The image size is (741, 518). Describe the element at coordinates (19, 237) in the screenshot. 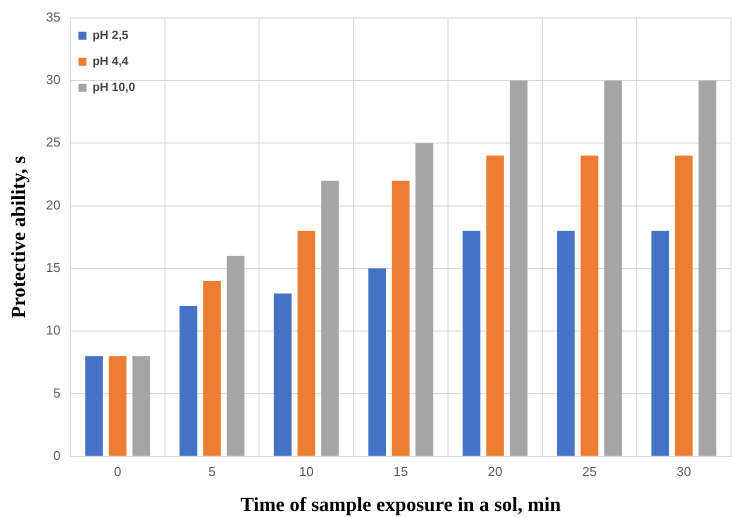

I see `y-axis-title: Protective ability, s` at that location.